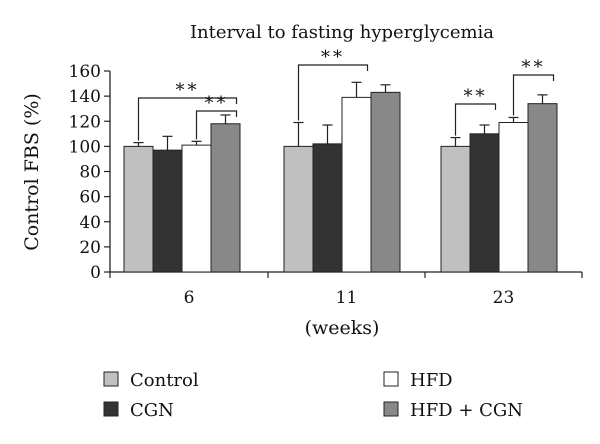 This screenshot has height=444, width=600. What do you see at coordinates (32, 172) in the screenshot?
I see `y-axis-label: Control FBS (%)` at bounding box center [32, 172].